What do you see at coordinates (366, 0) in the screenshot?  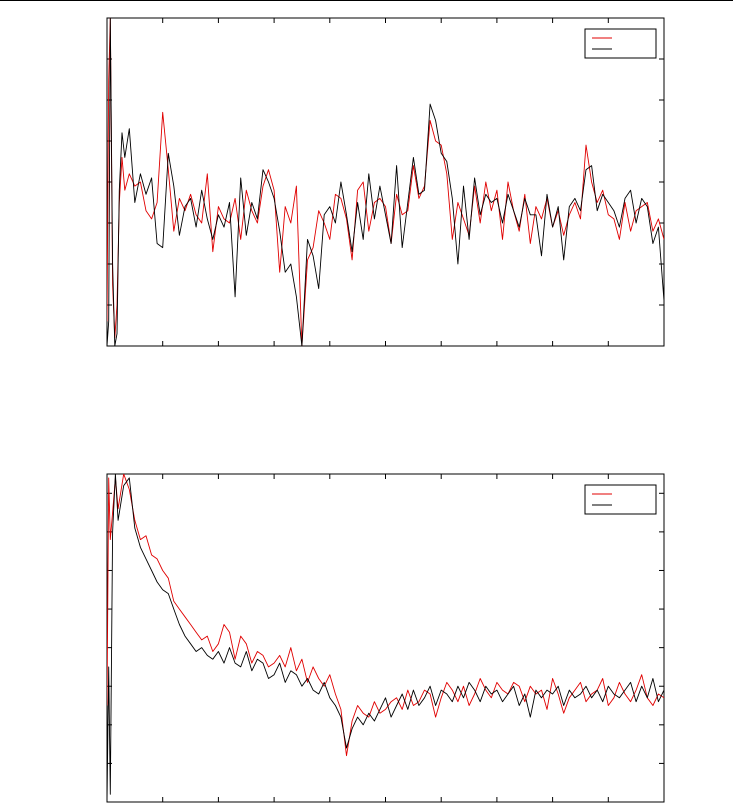 I see `page-top-rule` at bounding box center [366, 0].